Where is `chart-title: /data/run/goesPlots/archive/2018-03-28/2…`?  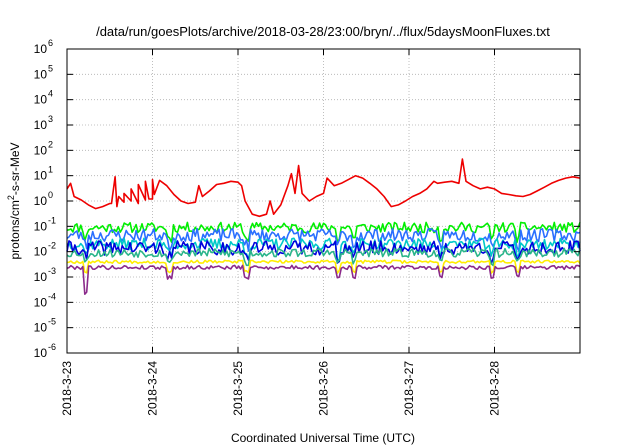 chart-title: /data/run/goesPlots/archive/2018-03-28/2… is located at coordinates (323, 31).